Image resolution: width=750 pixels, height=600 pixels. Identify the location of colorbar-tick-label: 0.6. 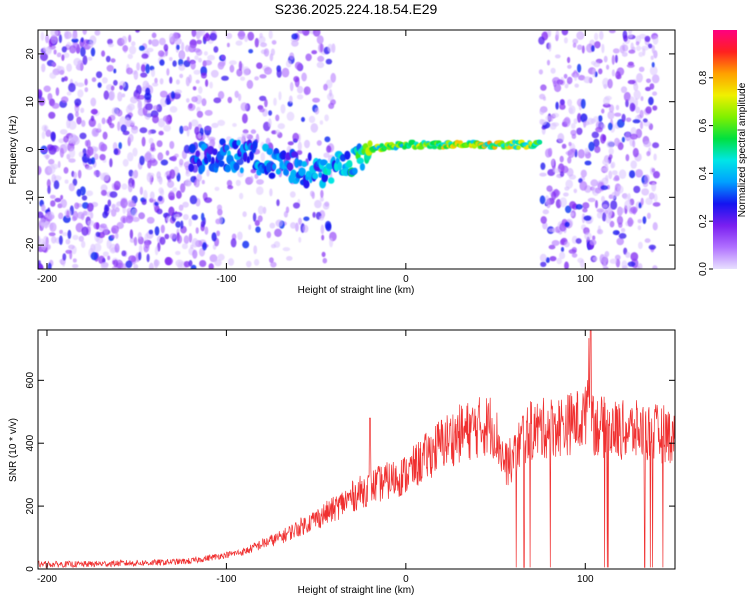
(703, 125).